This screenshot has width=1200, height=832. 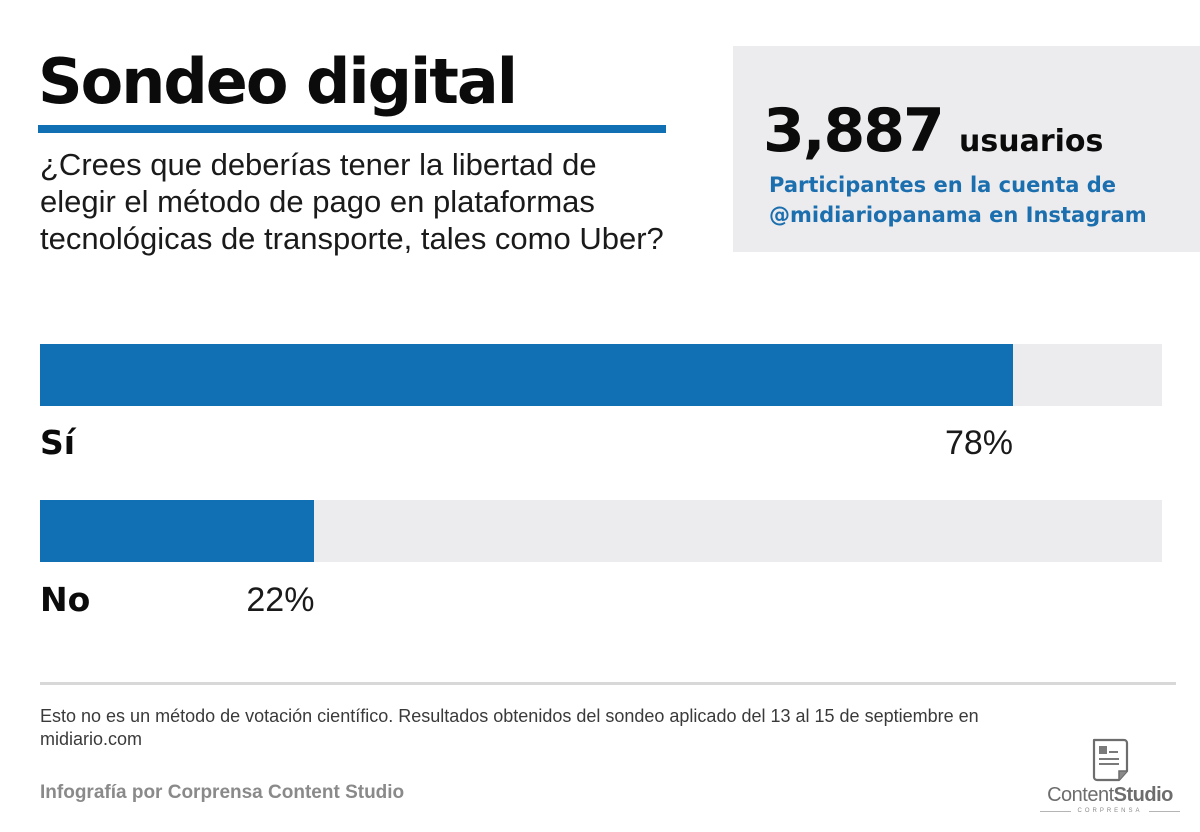 What do you see at coordinates (1110, 811) in the screenshot?
I see `logo-subtitle: CORPRENSA` at bounding box center [1110, 811].